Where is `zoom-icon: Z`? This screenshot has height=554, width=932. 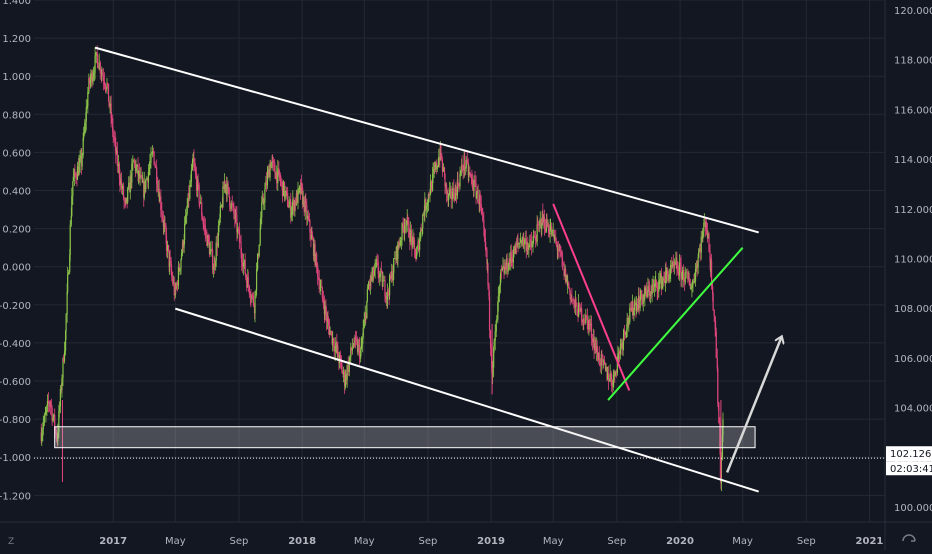 zoom-icon: Z is located at coordinates (11, 542).